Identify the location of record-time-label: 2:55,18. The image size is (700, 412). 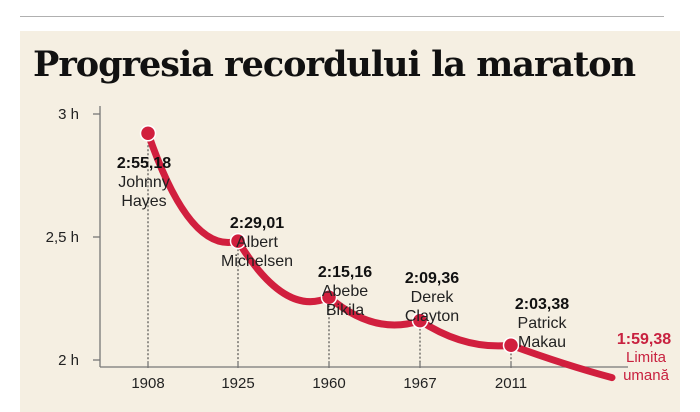
(144, 163).